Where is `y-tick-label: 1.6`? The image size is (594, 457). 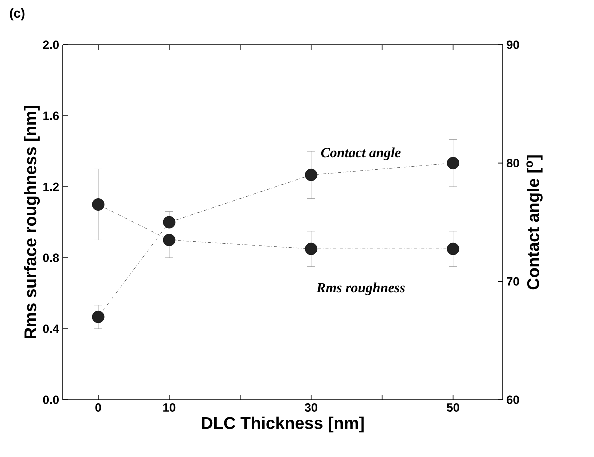
y-tick-label: 1.6 is located at coordinates (52, 116).